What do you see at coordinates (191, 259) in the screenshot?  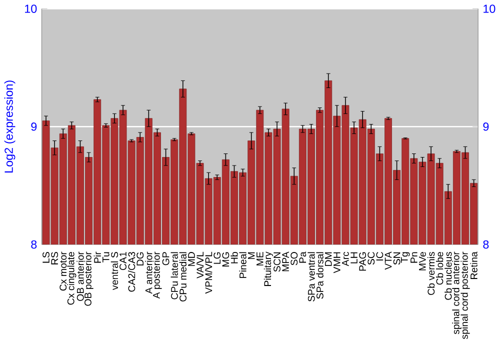 I see `x-tick-label: MD` at bounding box center [191, 259].